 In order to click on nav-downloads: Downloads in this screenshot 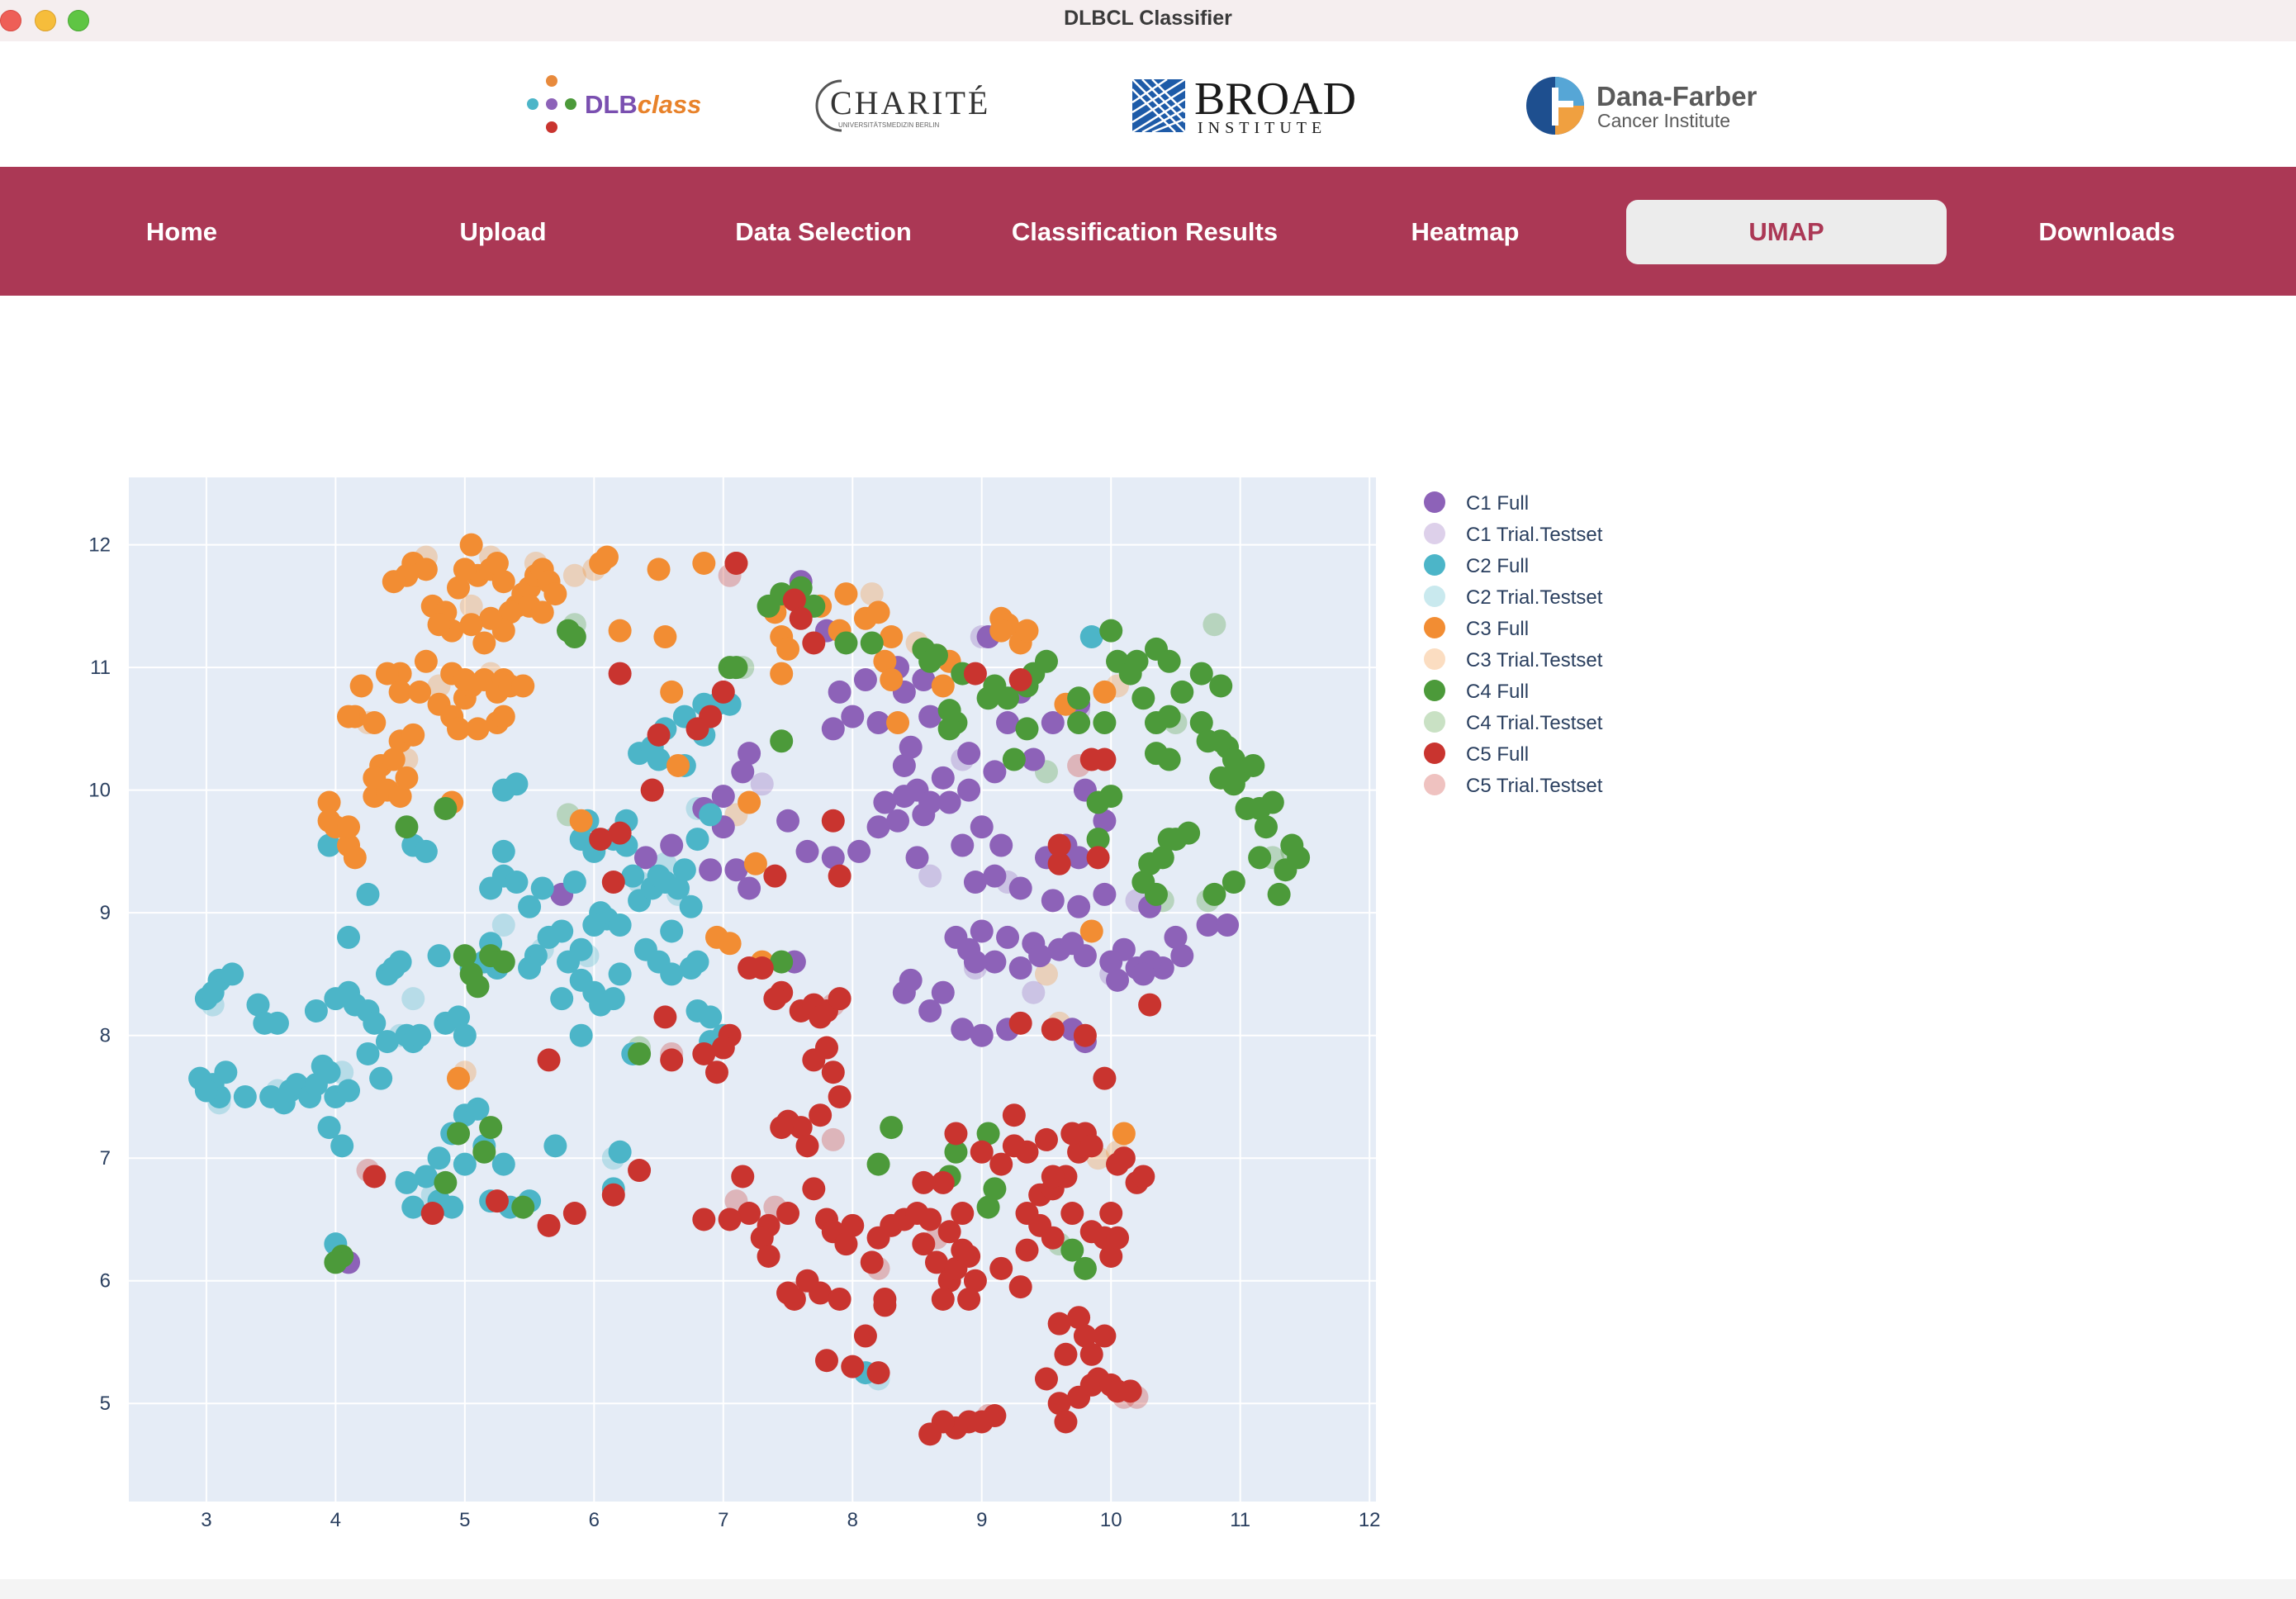, I will do `click(2106, 232)`.